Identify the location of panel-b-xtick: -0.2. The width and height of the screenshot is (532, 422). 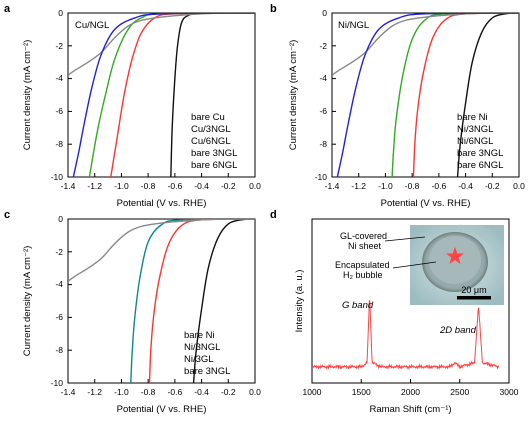
(492, 186).